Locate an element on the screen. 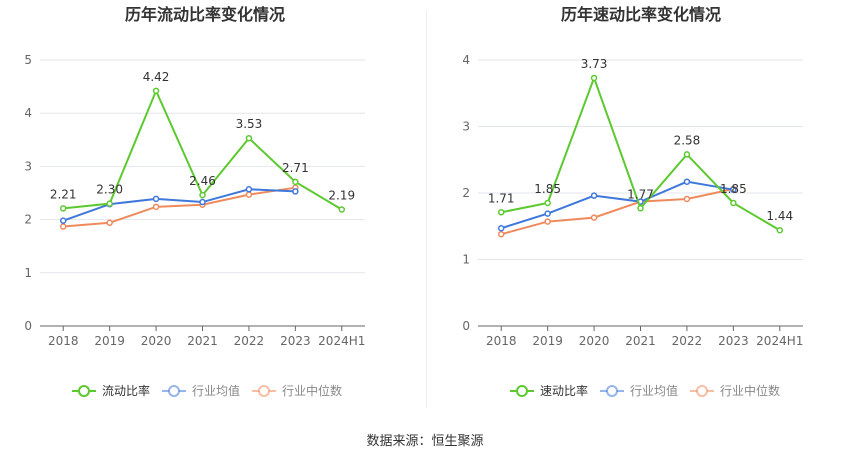 The height and width of the screenshot is (459, 850). legend-label: 流动比率 is located at coordinates (126, 390).